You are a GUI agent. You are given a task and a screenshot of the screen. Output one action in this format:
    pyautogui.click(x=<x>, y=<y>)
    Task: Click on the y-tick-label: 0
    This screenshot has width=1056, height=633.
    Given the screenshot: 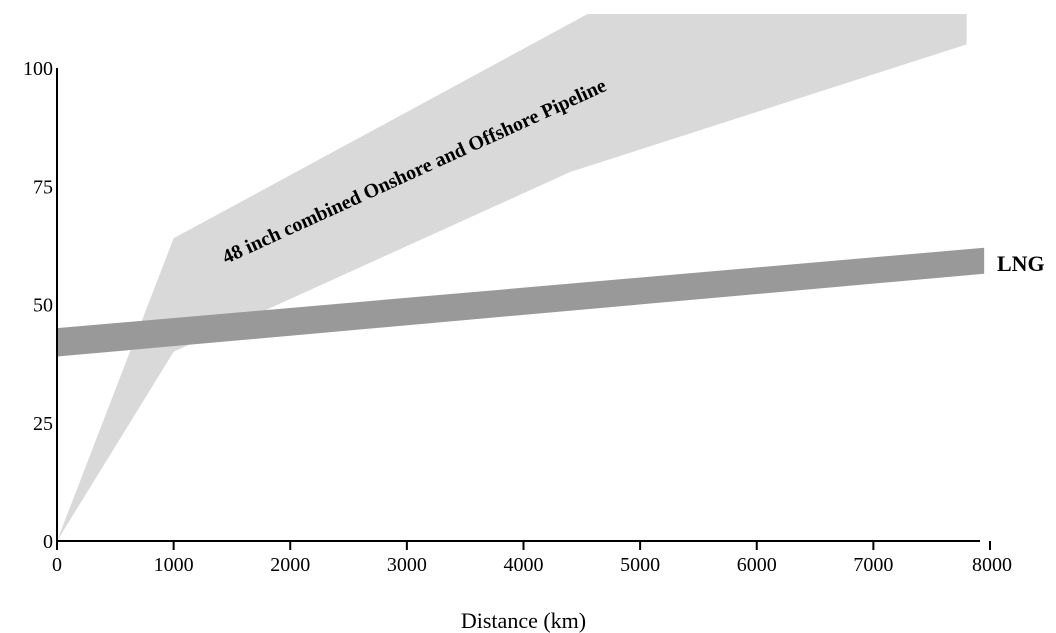 What is the action you would take?
    pyautogui.click(x=48, y=542)
    